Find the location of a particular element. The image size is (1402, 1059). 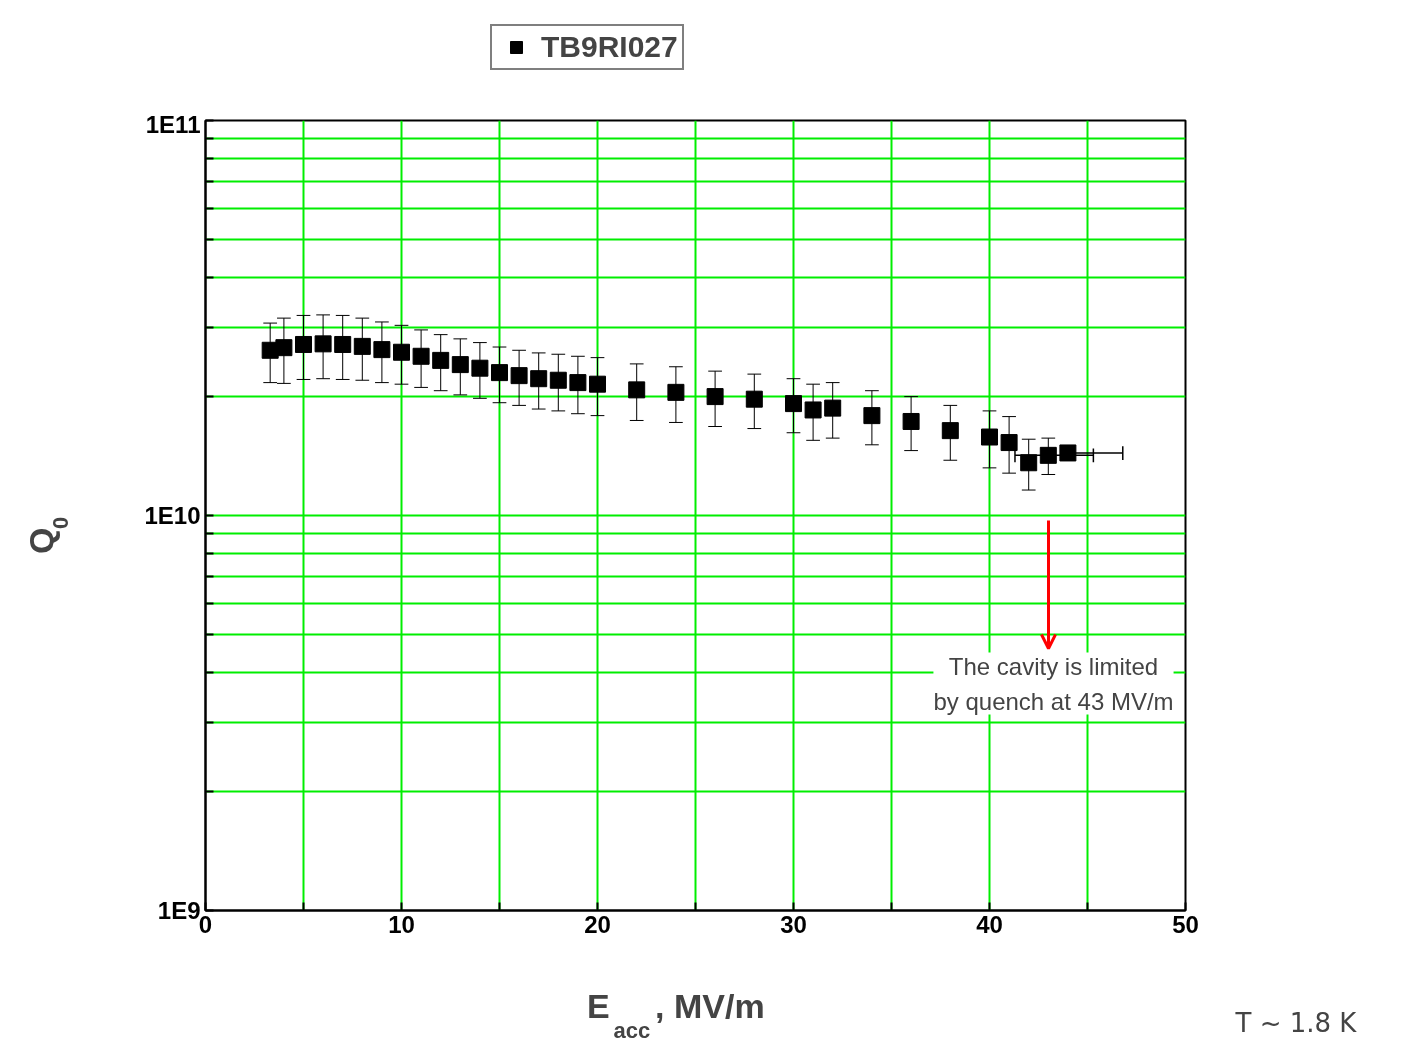

y-tick-label: 1E11 is located at coordinates (173, 124).